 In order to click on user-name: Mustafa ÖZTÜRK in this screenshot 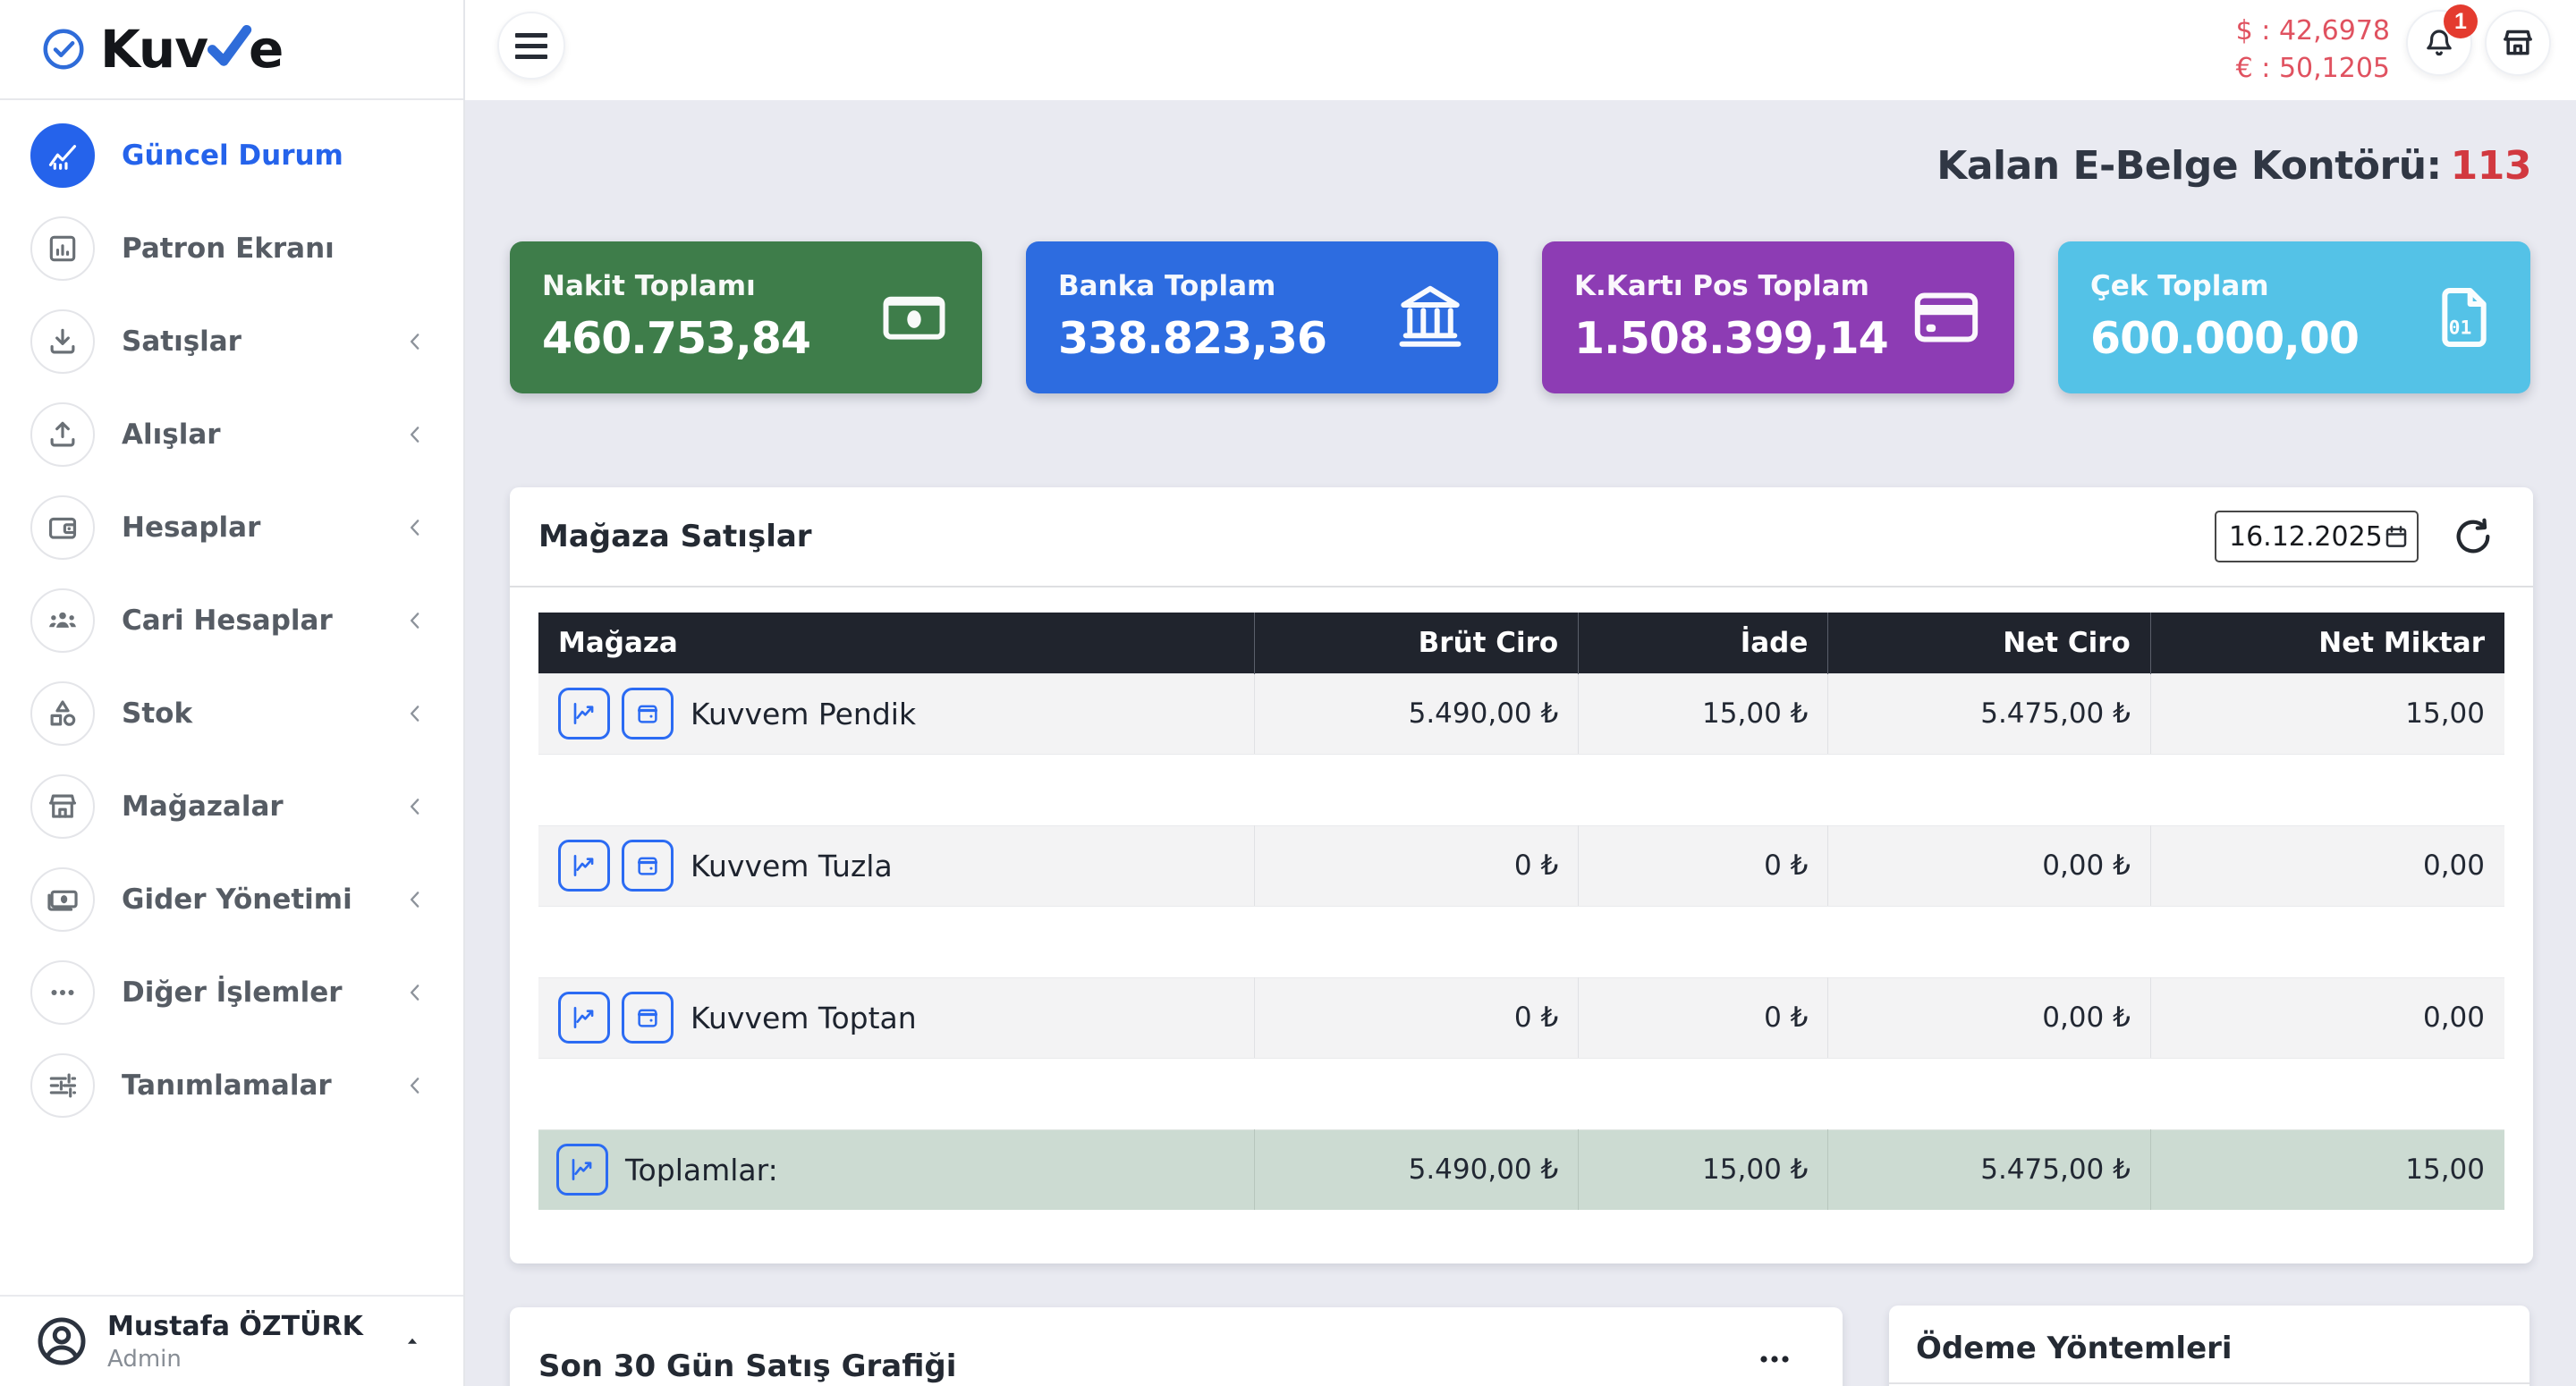, I will do `click(235, 1326)`.